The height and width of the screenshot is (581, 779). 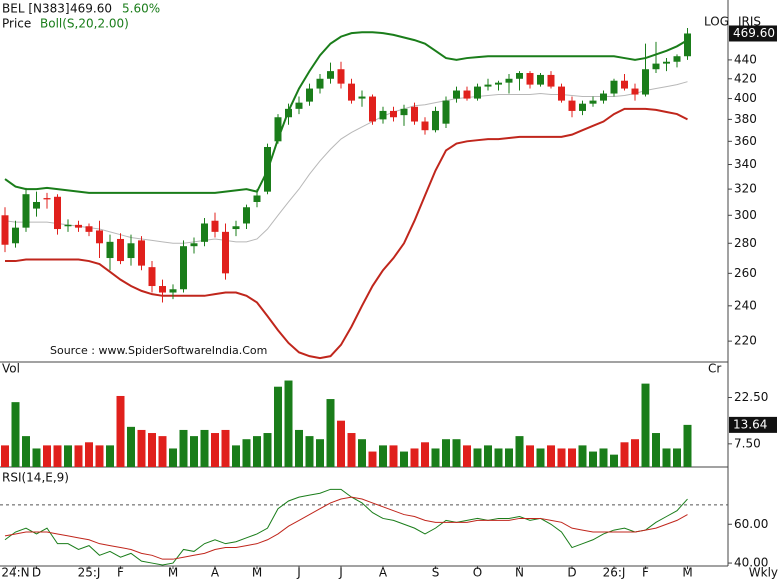 What do you see at coordinates (745, 273) in the screenshot?
I see `y-tick-label: 260` at bounding box center [745, 273].